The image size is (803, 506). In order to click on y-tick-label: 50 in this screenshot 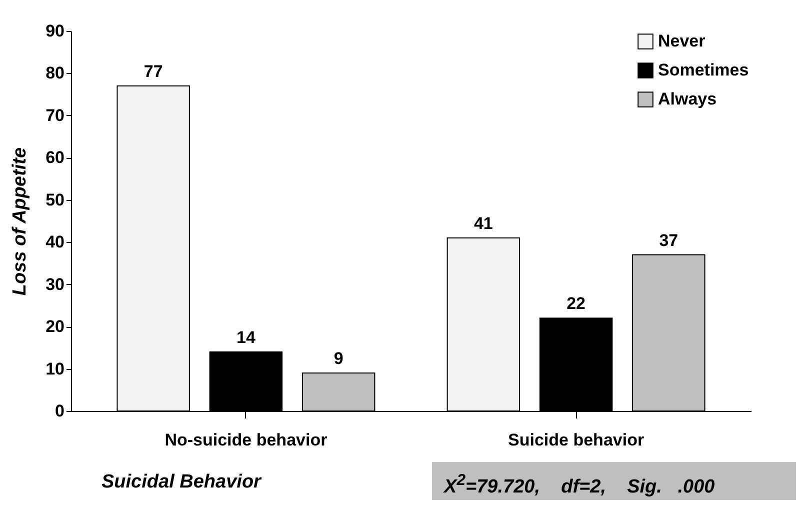, I will do `click(55, 200)`.